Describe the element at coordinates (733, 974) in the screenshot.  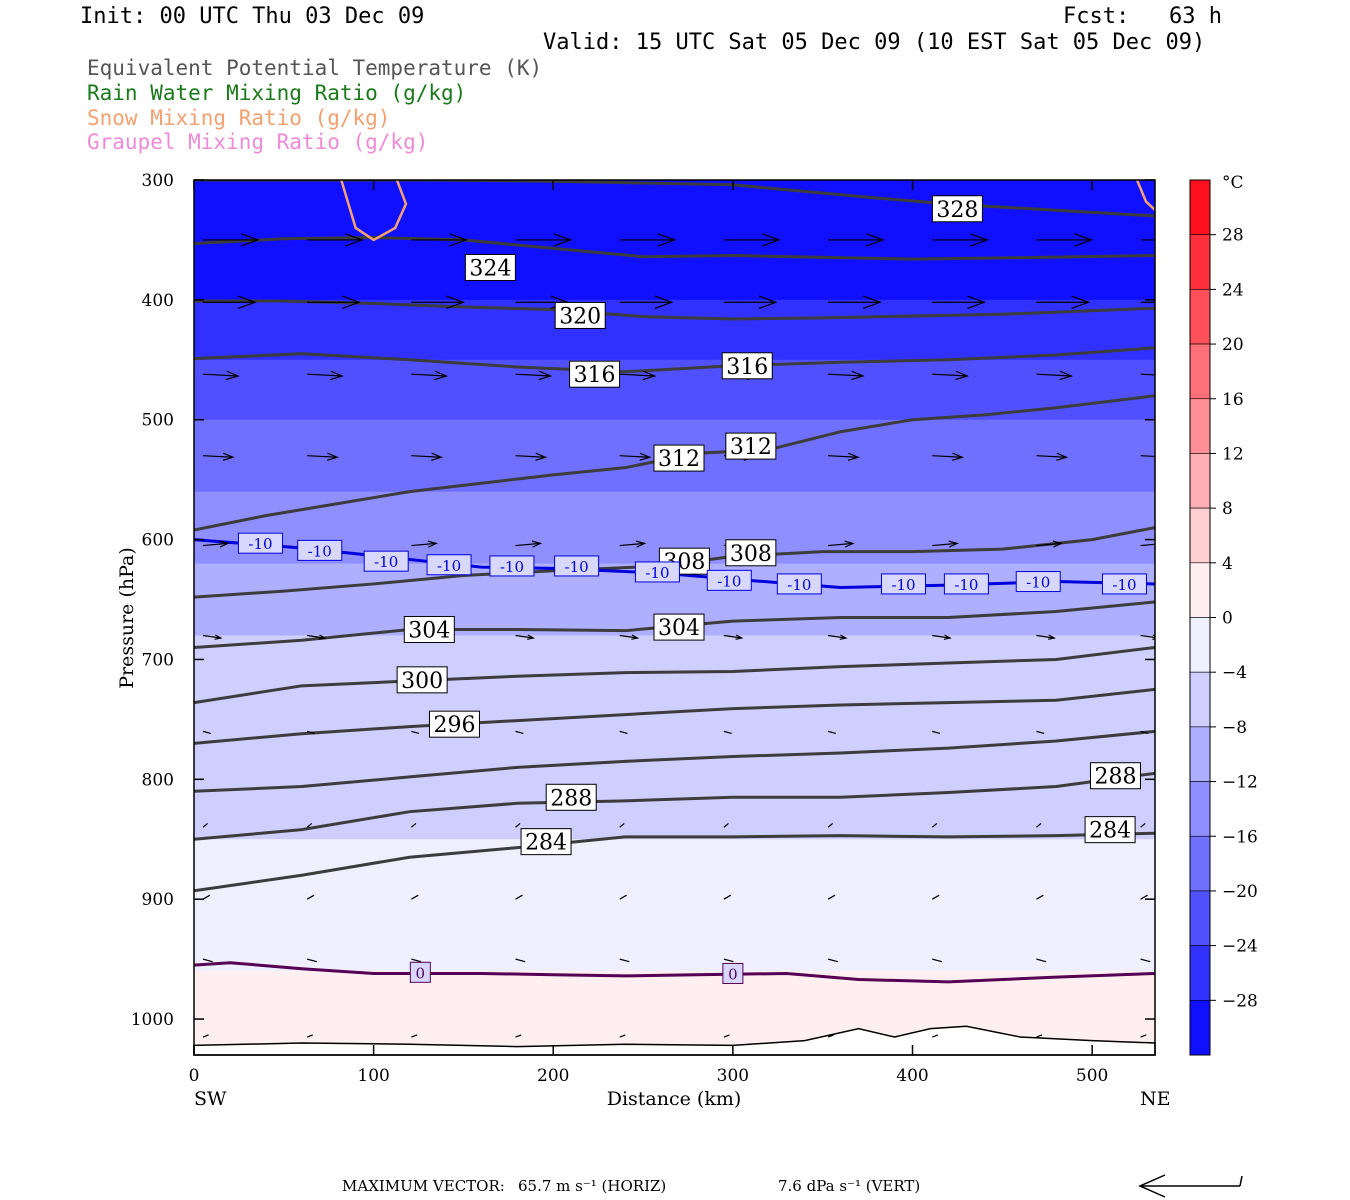
I see `isotherm-label: 0` at that location.